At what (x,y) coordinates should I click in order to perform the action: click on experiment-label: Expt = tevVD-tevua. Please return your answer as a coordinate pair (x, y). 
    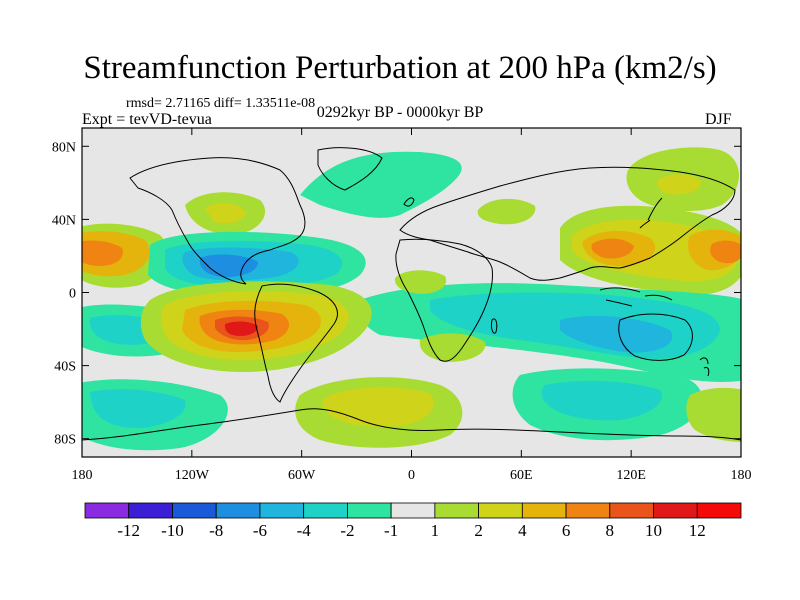
    Looking at the image, I should click on (147, 119).